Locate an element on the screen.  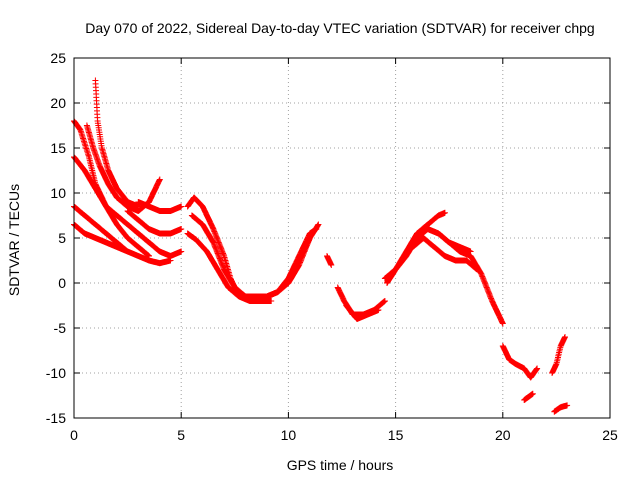
y-tick-label: 15 is located at coordinates (58, 148).